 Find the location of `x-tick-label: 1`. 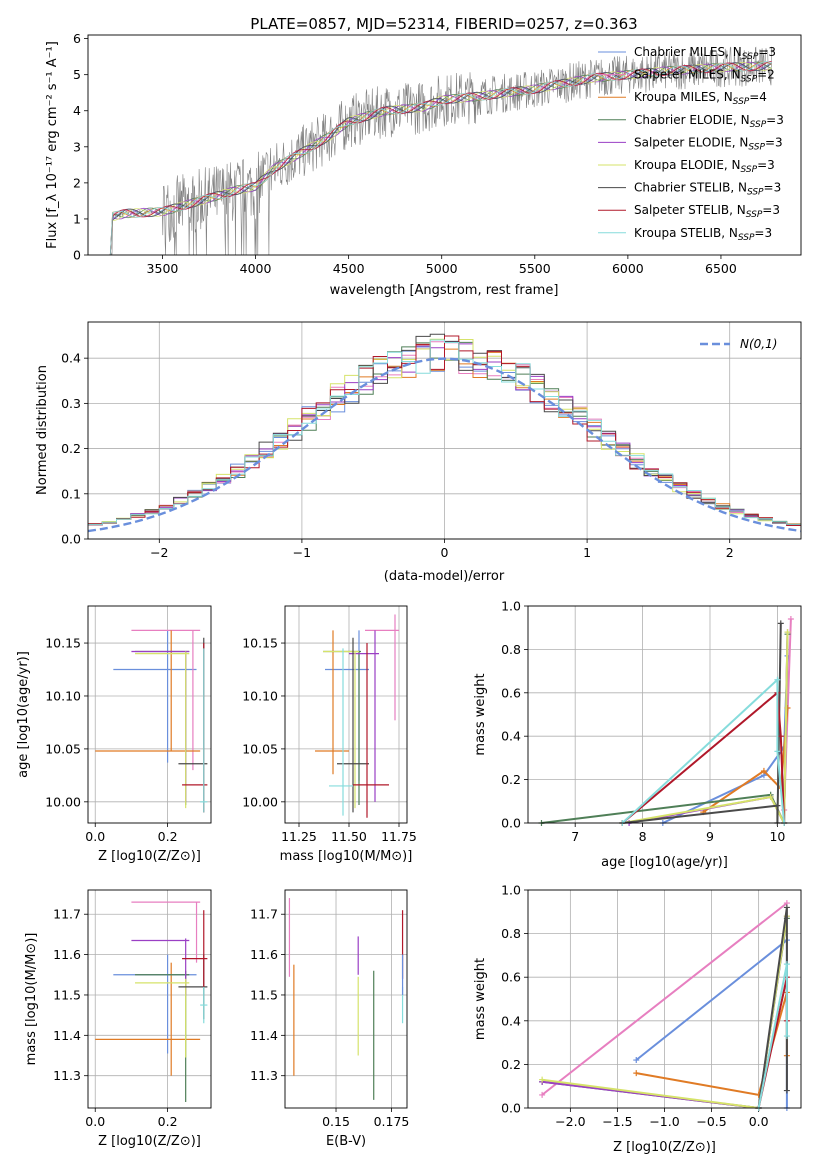

x-tick-label: 1 is located at coordinates (587, 552).